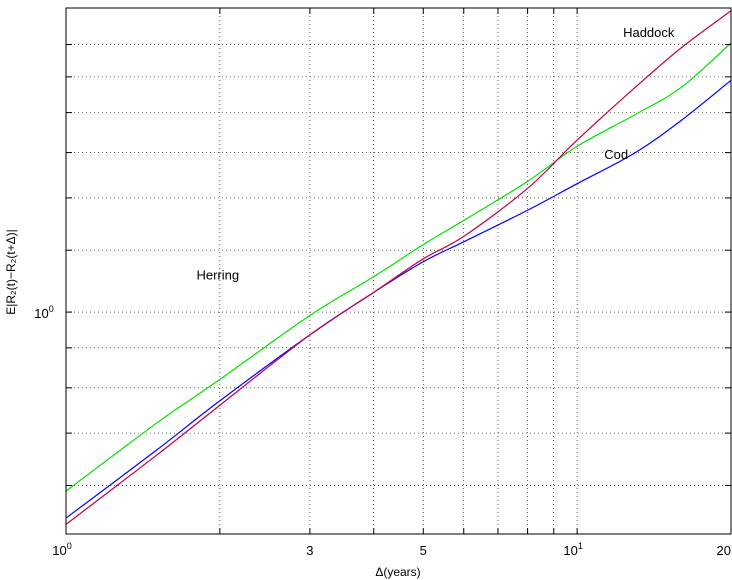  I want to click on x-tick-label: 10¹, so click(572, 549).